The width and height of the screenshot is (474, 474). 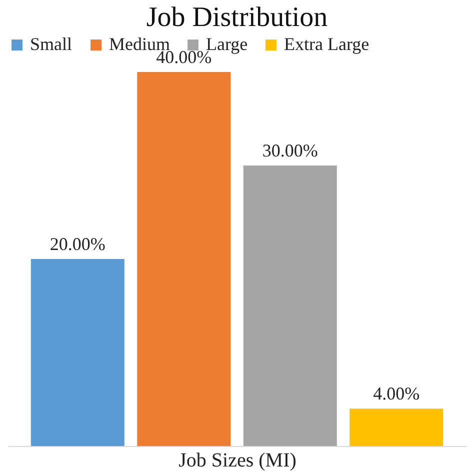 I want to click on legend-label: Extra Large, so click(x=327, y=44).